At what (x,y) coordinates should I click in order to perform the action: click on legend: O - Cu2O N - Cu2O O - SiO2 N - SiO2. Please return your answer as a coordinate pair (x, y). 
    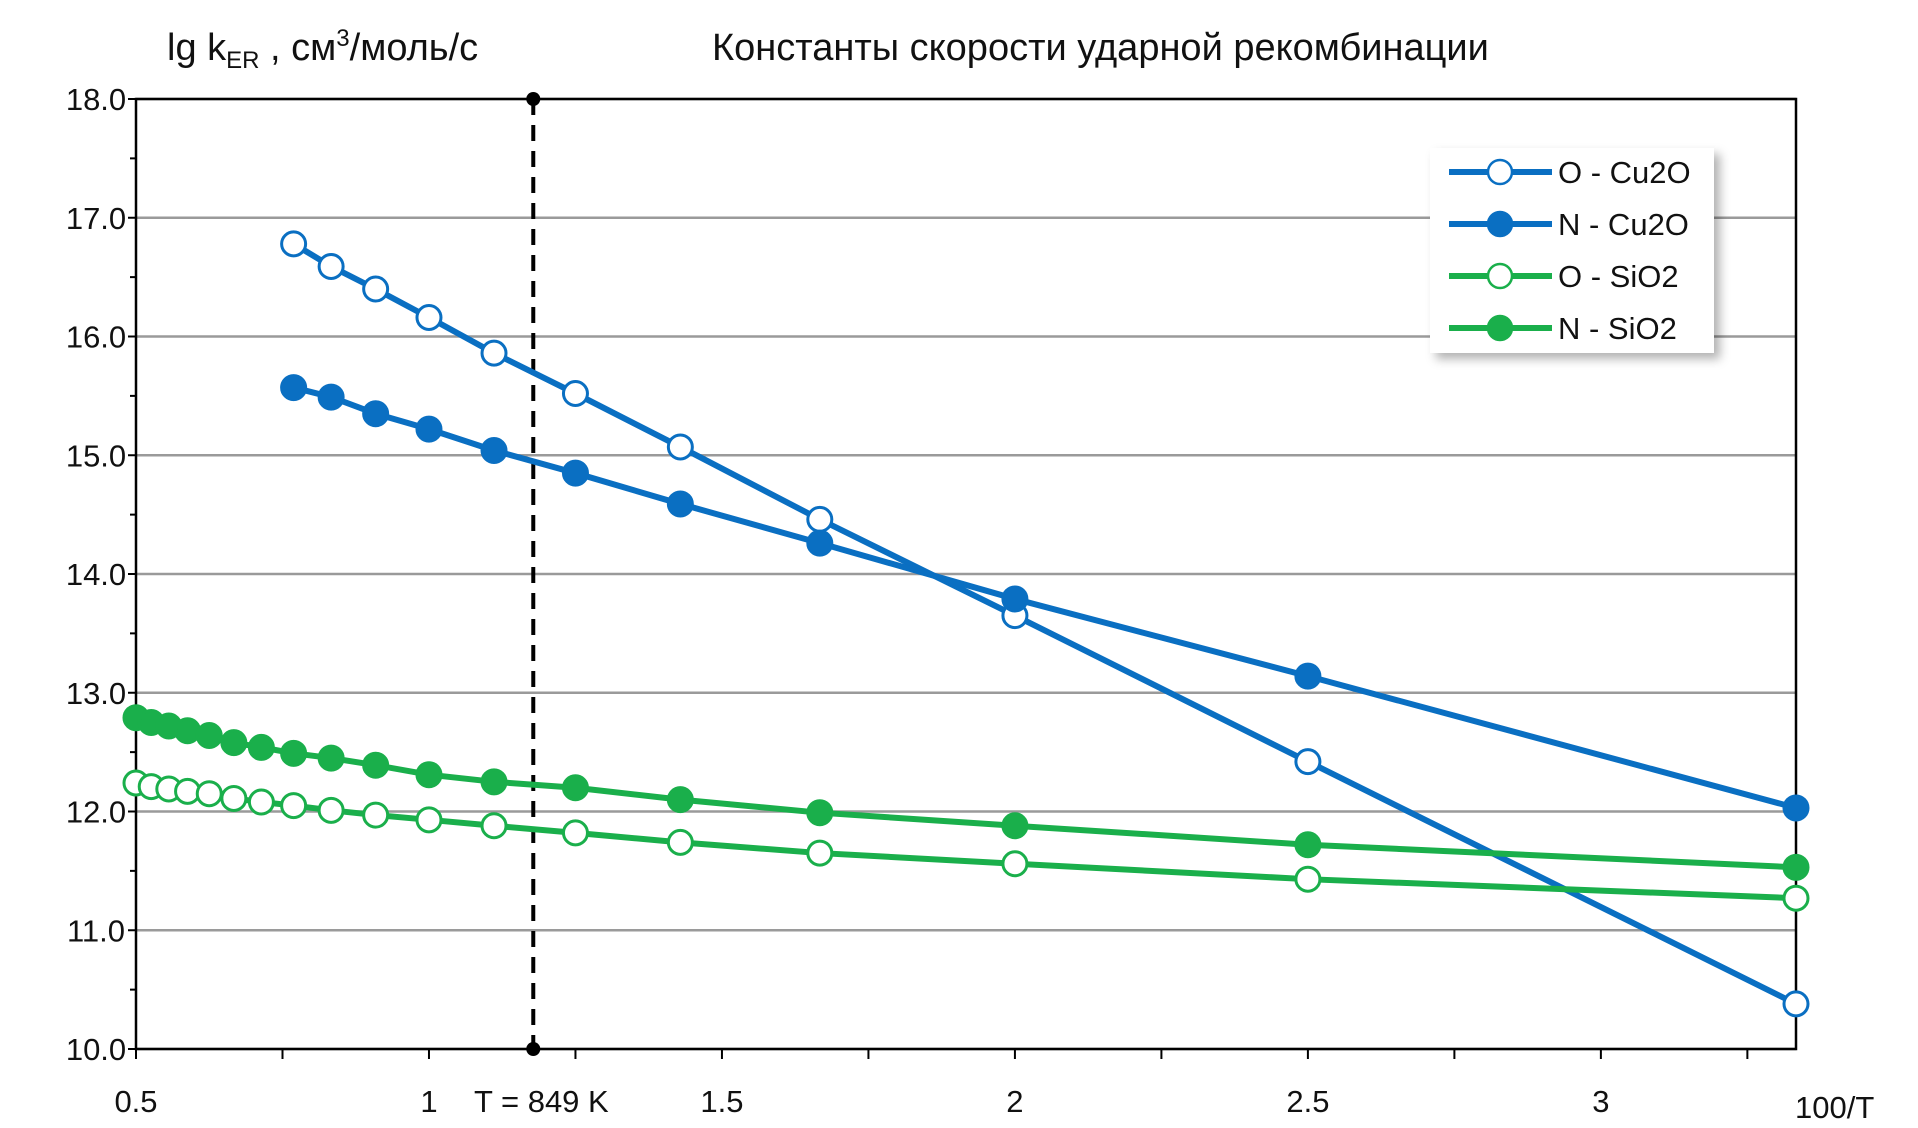
    Looking at the image, I should click on (1572, 250).